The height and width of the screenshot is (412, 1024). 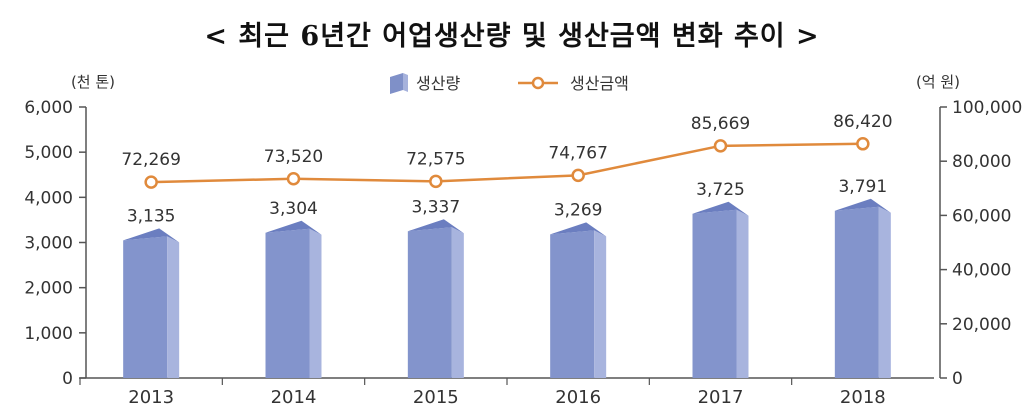 What do you see at coordinates (981, 325) in the screenshot?
I see `right-tick-label: 20,000` at bounding box center [981, 325].